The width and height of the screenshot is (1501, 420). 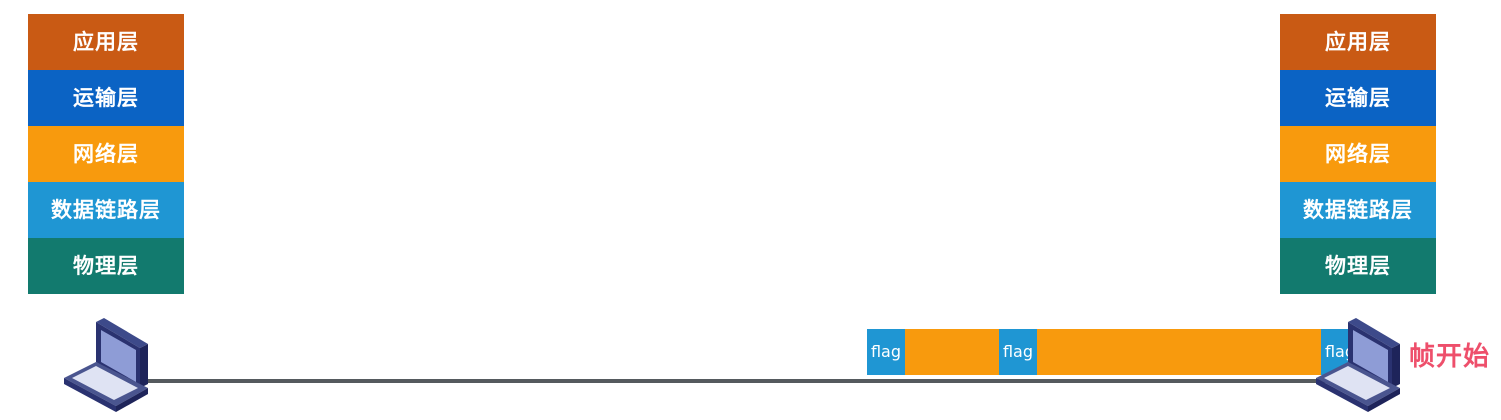 I want to click on left-protocol-stack: 应用层 运输层 网络层 数据链路层 物理层, so click(x=106, y=154).